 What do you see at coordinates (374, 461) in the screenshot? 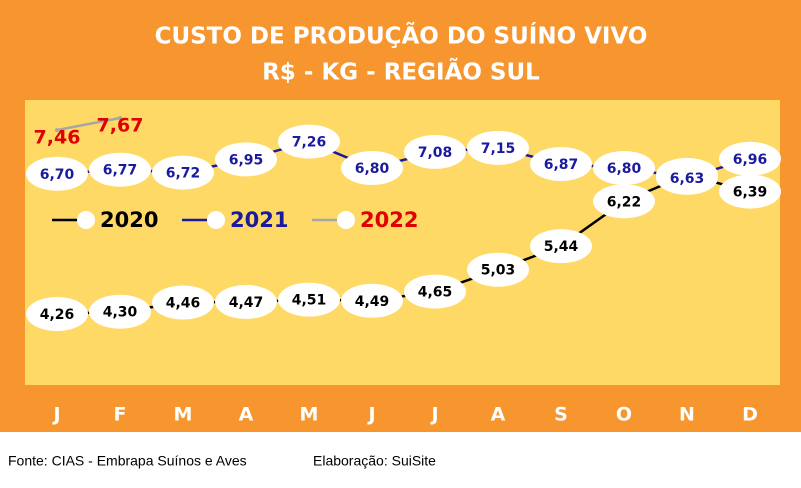
I see `credit: Elaboração: SuiSite` at bounding box center [374, 461].